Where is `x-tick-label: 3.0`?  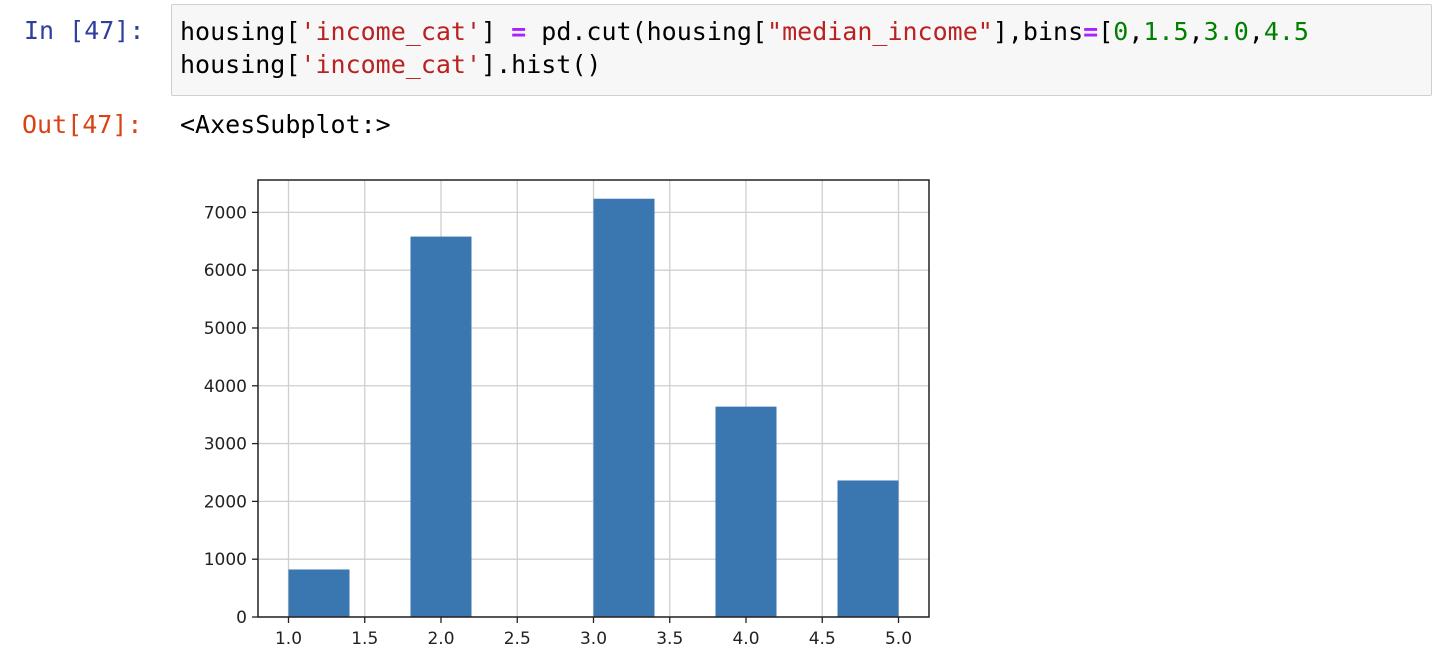 x-tick-label: 3.0 is located at coordinates (593, 639).